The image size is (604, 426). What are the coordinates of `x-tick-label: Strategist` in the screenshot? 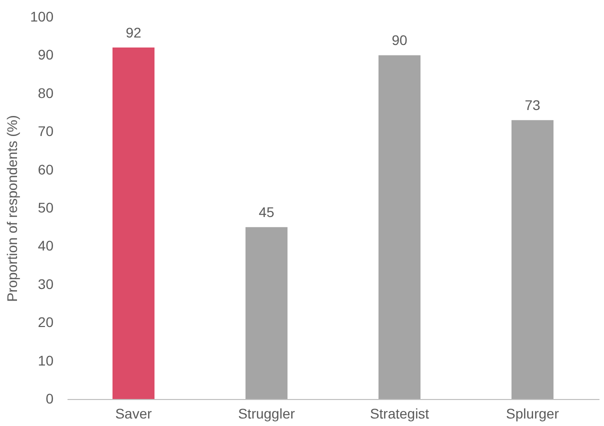 It's located at (400, 414).